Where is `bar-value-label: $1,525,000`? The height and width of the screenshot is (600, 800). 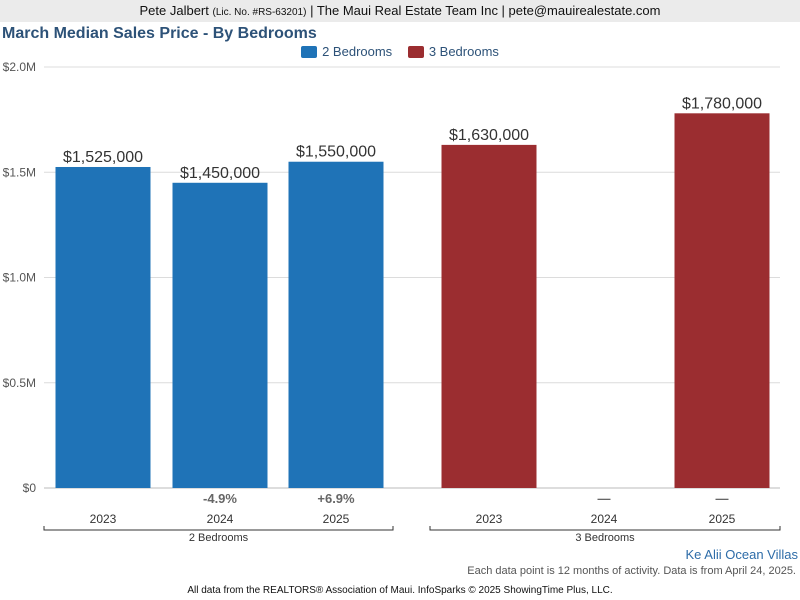
bar-value-label: $1,525,000 is located at coordinates (103, 157).